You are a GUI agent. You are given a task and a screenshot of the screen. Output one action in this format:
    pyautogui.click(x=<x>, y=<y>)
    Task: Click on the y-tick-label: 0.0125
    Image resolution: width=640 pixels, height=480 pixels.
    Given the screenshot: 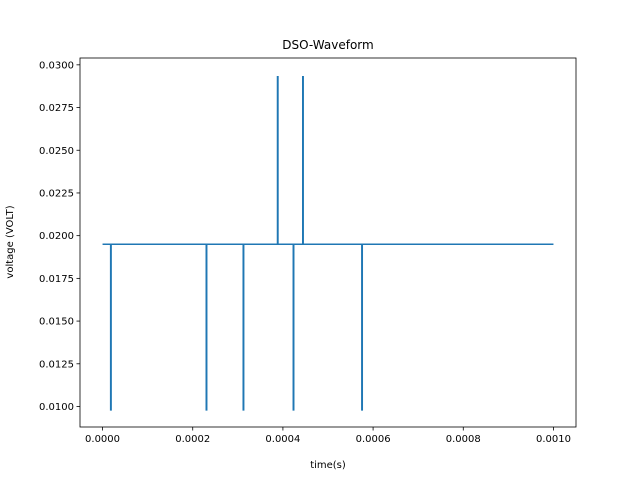 What is the action you would take?
    pyautogui.click(x=56, y=364)
    